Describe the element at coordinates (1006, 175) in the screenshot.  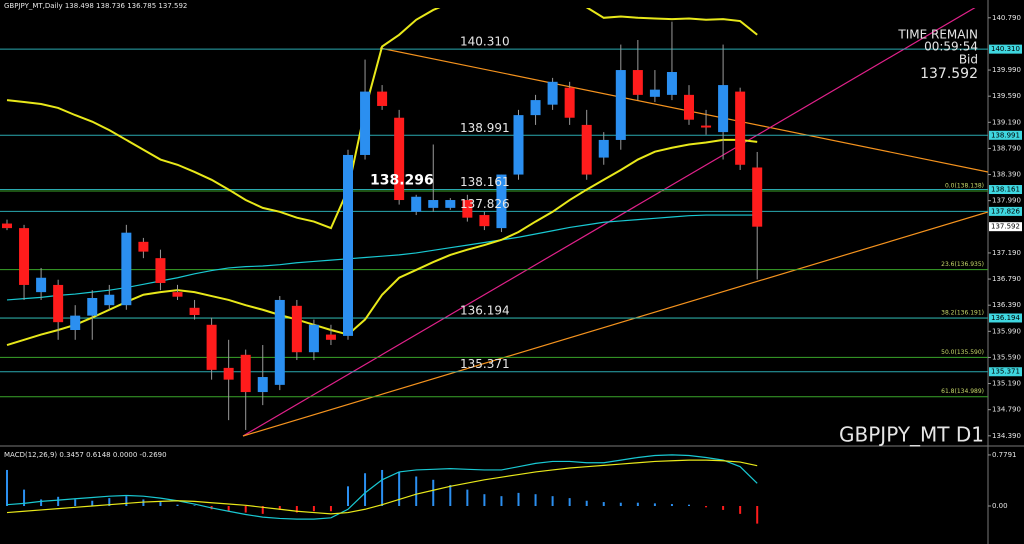
I see `y-tick-label: 138.390` at that location.